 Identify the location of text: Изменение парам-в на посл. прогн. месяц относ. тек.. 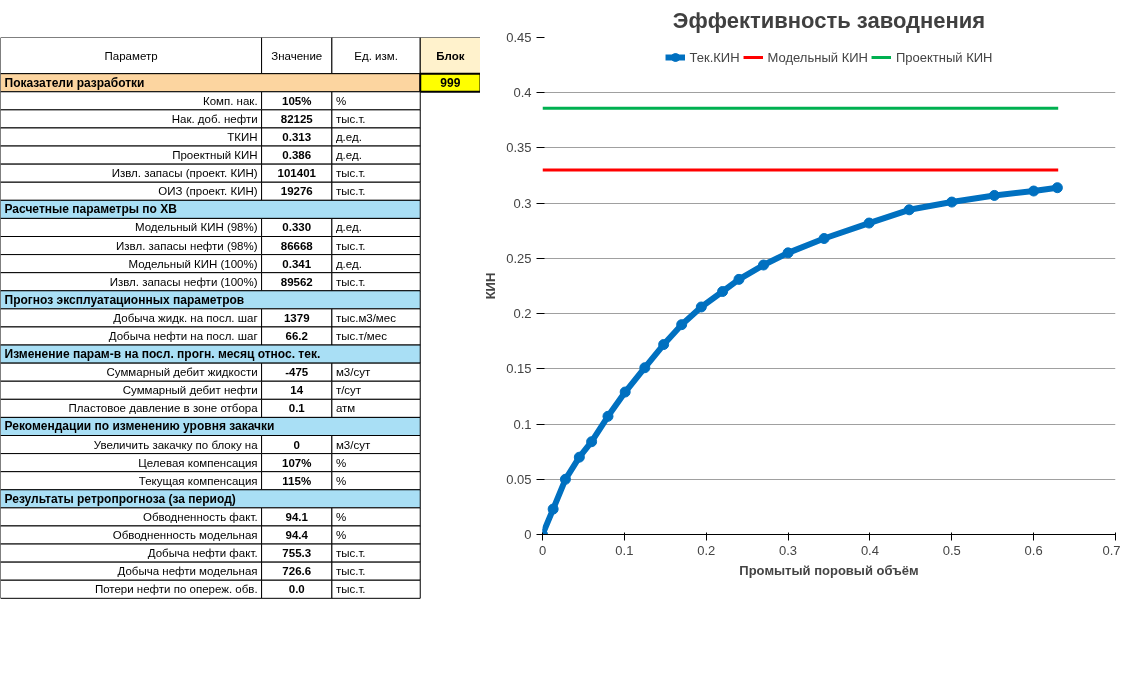
(162, 354).